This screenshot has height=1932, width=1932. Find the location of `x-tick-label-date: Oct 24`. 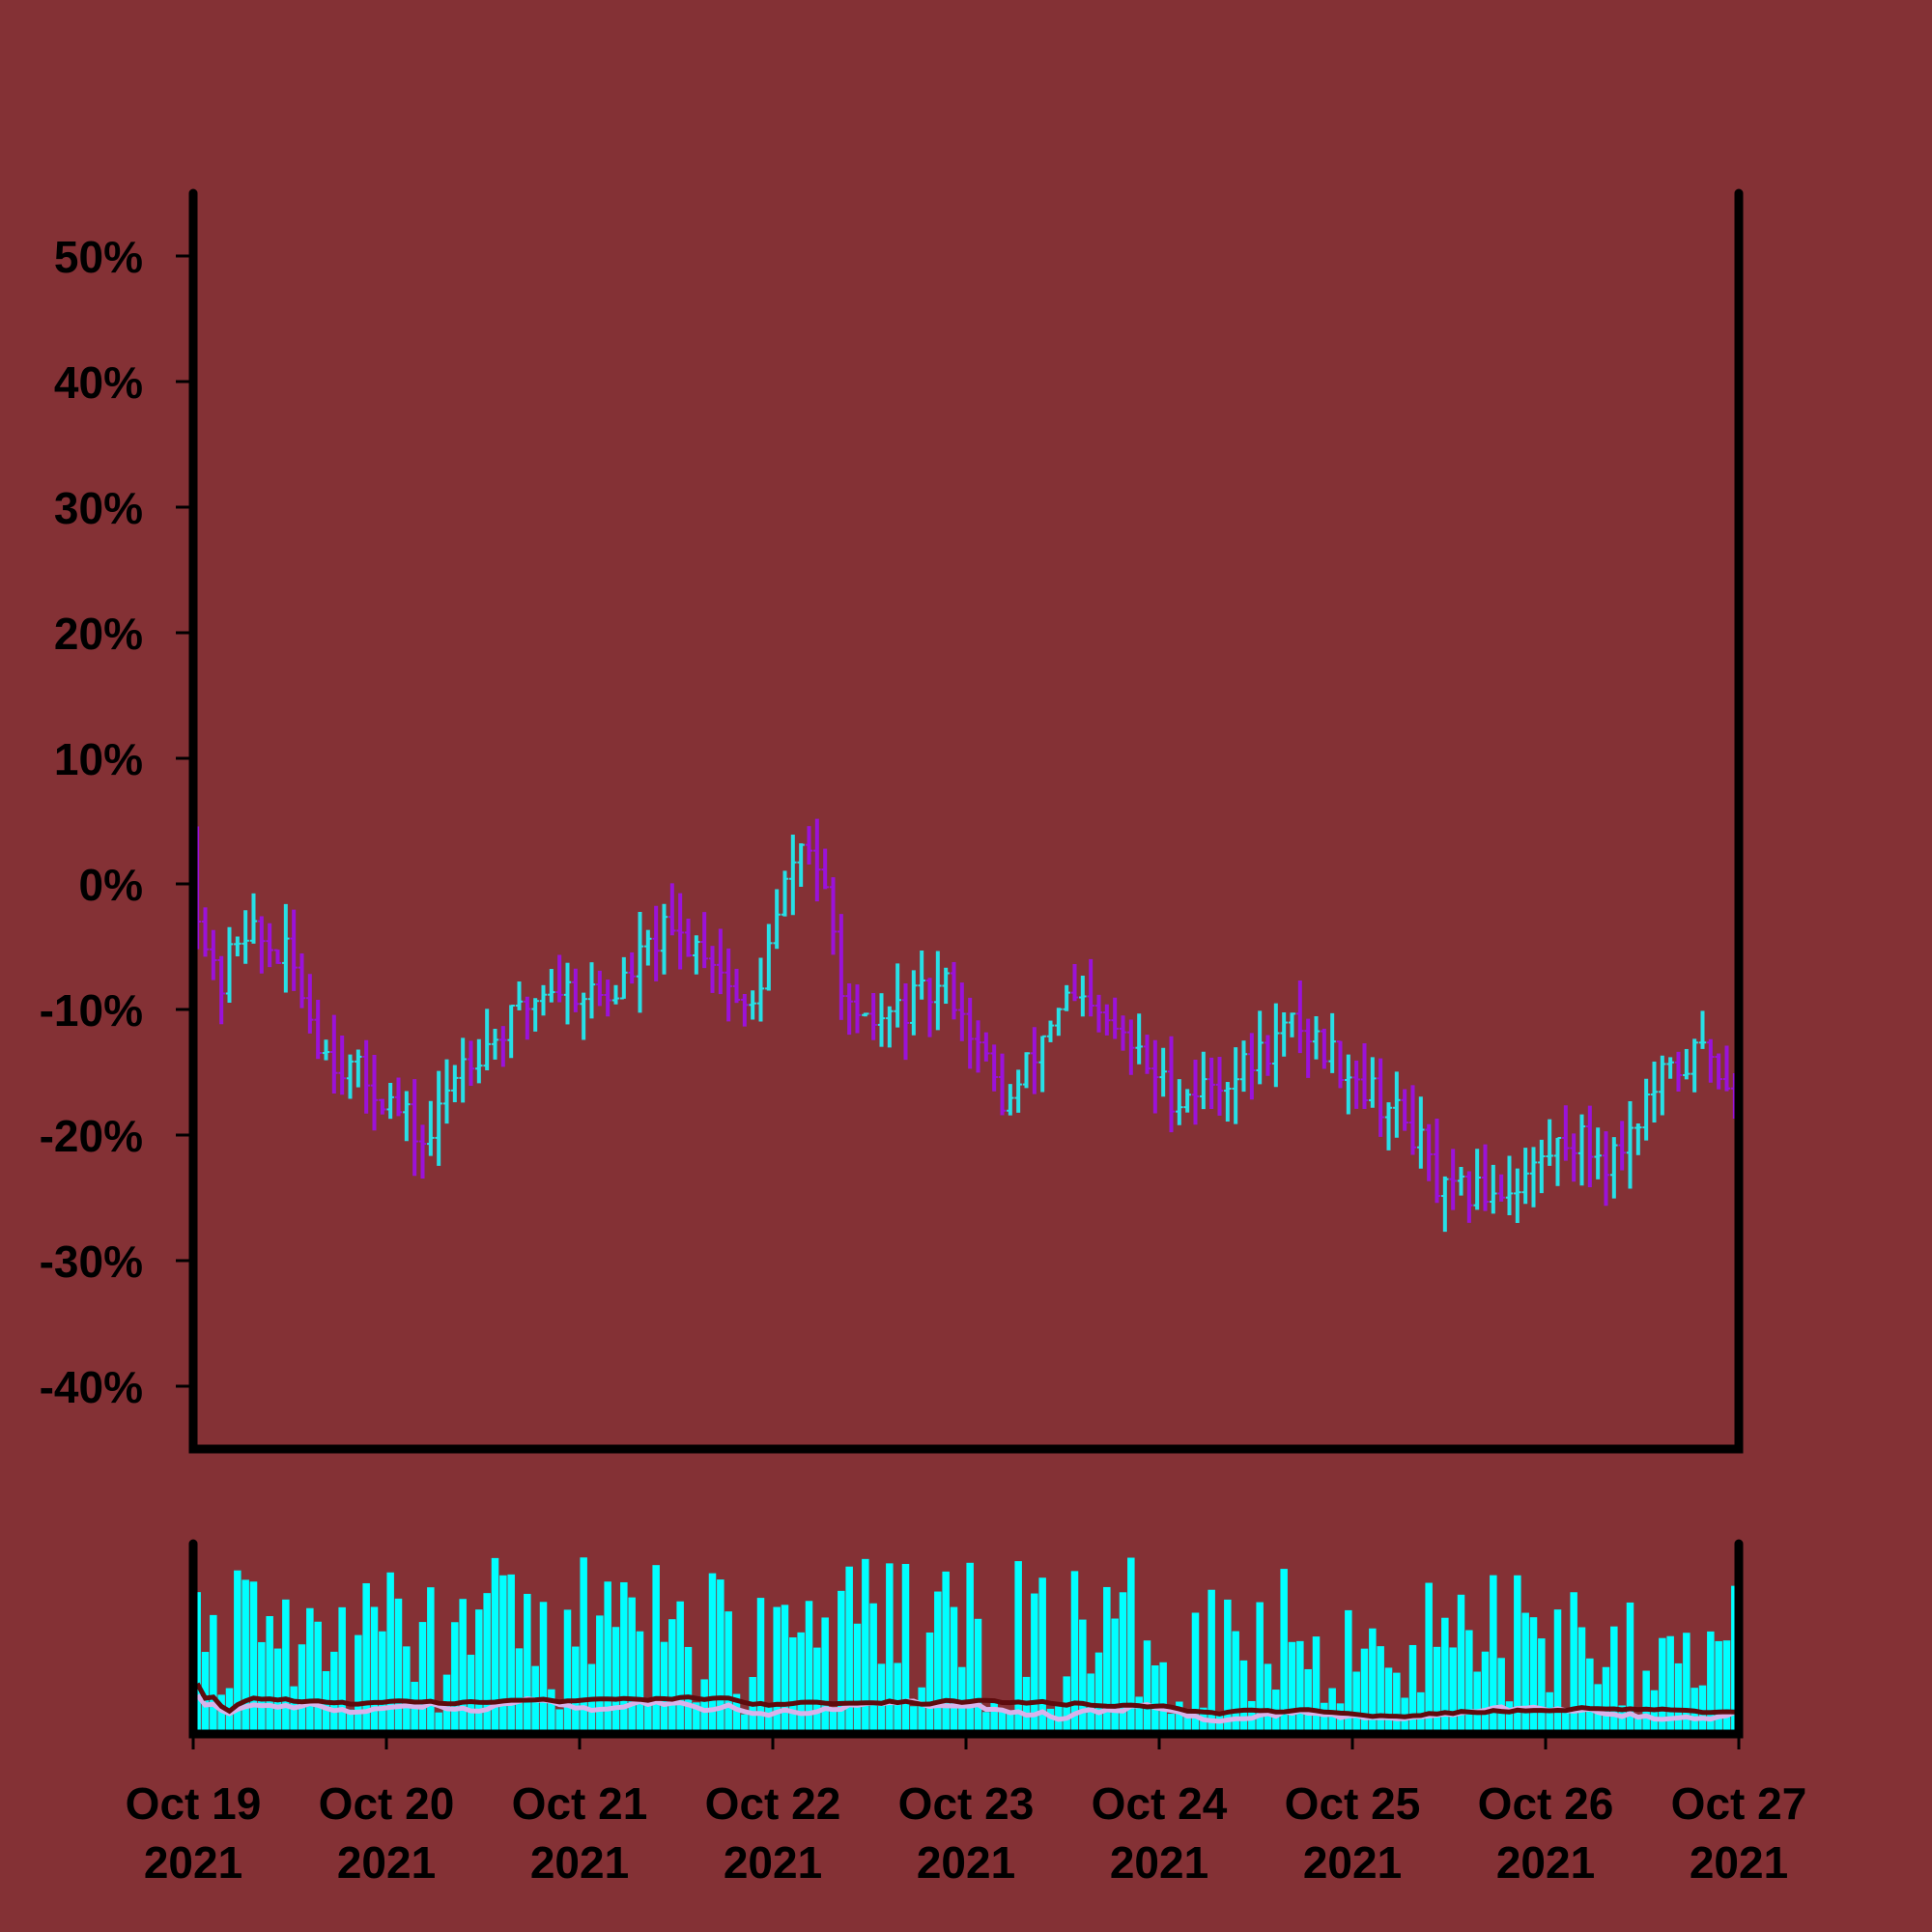

x-tick-label-date: Oct 24 is located at coordinates (1160, 1803).